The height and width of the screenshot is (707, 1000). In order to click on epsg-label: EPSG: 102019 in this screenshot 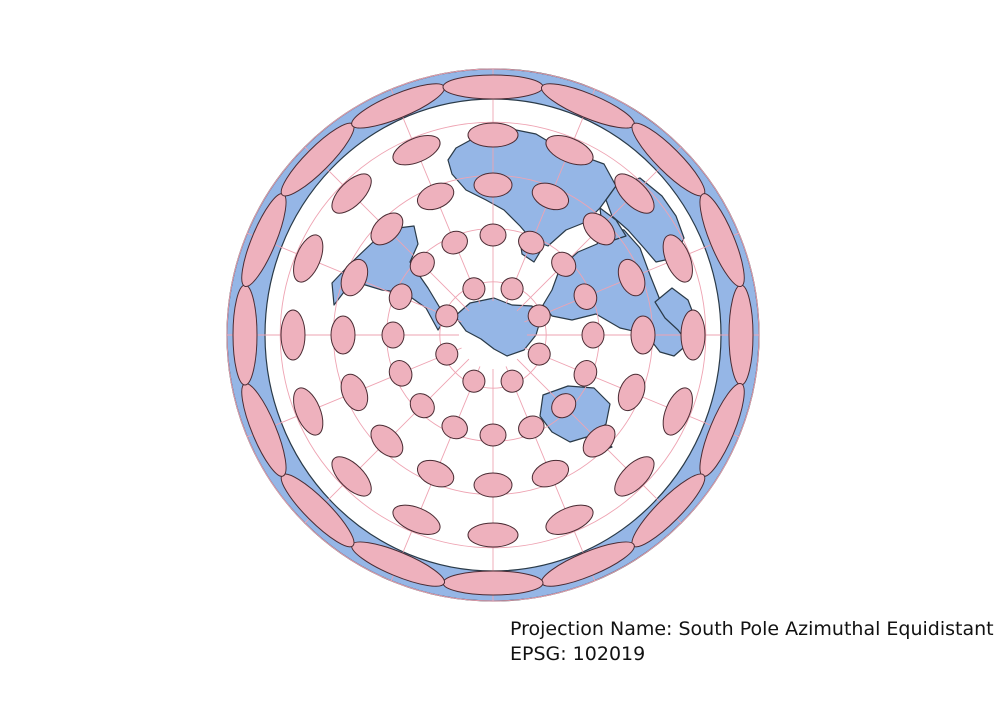, I will do `click(578, 654)`.